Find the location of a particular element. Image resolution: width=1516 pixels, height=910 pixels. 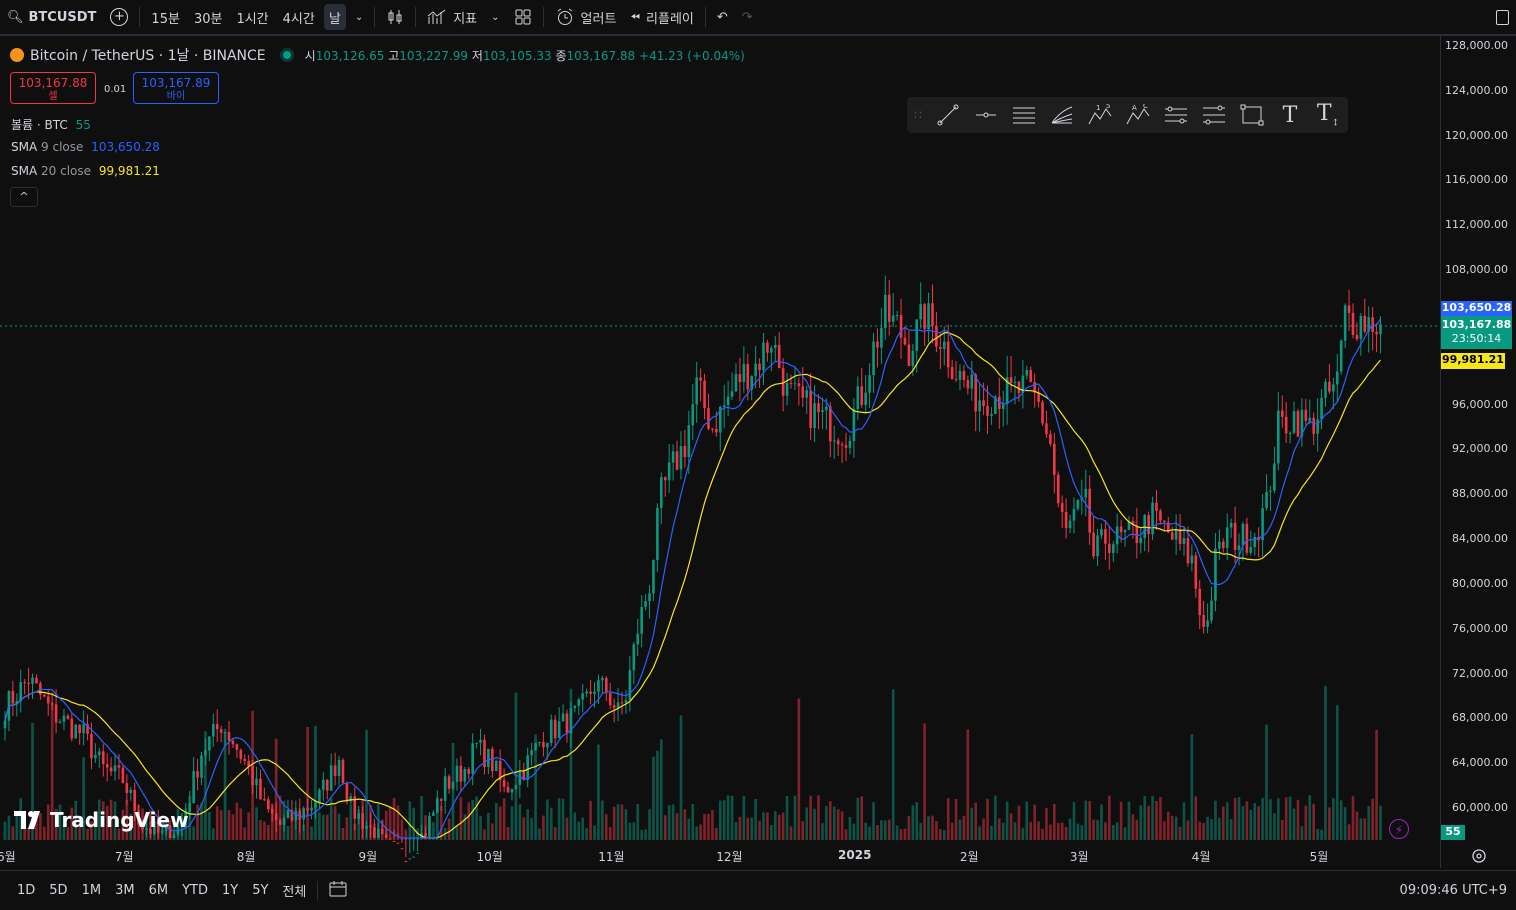

sma9-legend: SMA 9 close 103,650.28 is located at coordinates (85, 147).